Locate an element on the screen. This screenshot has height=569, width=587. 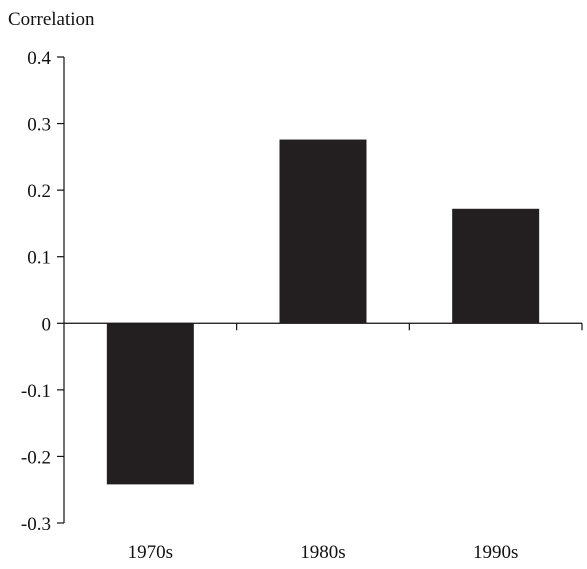
bar-1970s is located at coordinates (150, 404).